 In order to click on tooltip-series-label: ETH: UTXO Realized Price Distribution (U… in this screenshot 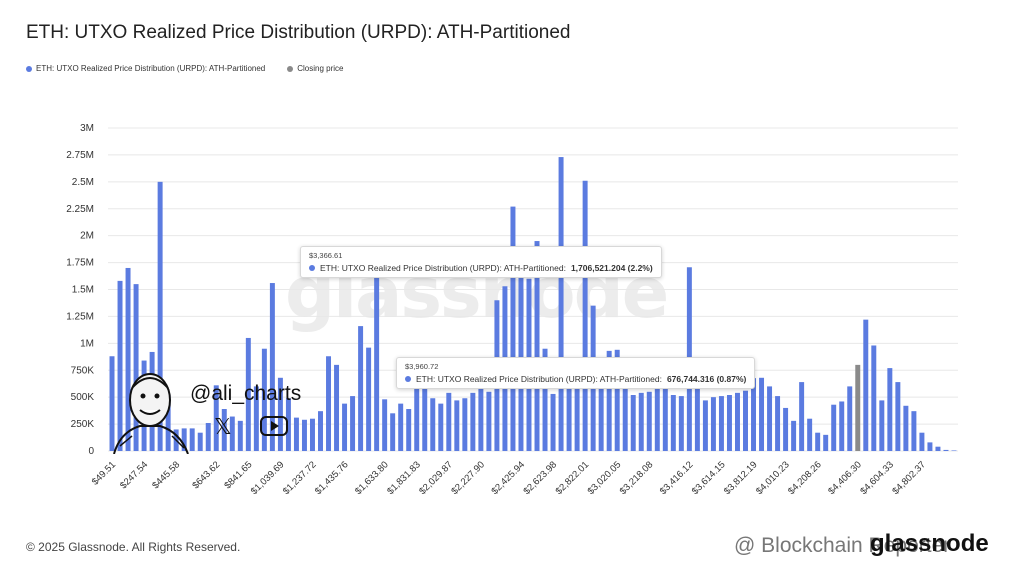, I will do `click(539, 379)`.